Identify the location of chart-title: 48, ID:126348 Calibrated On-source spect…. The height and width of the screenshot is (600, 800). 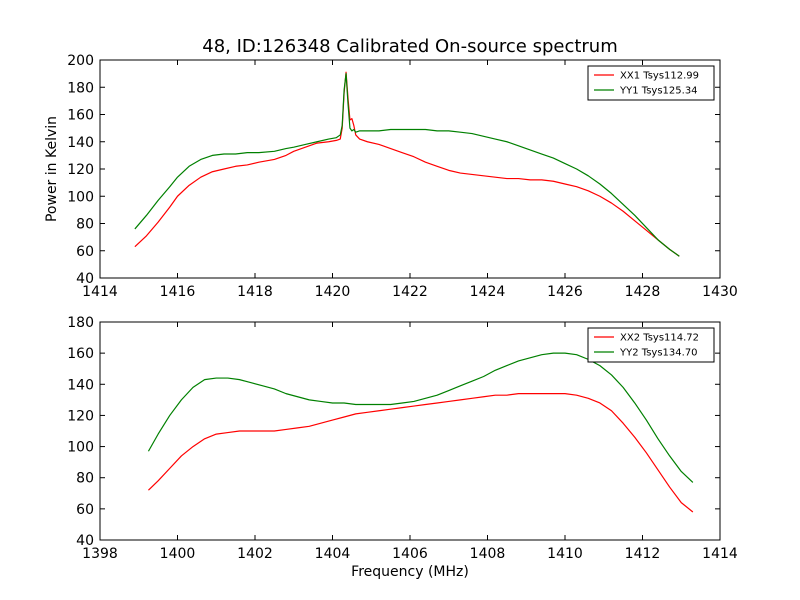
(410, 46).